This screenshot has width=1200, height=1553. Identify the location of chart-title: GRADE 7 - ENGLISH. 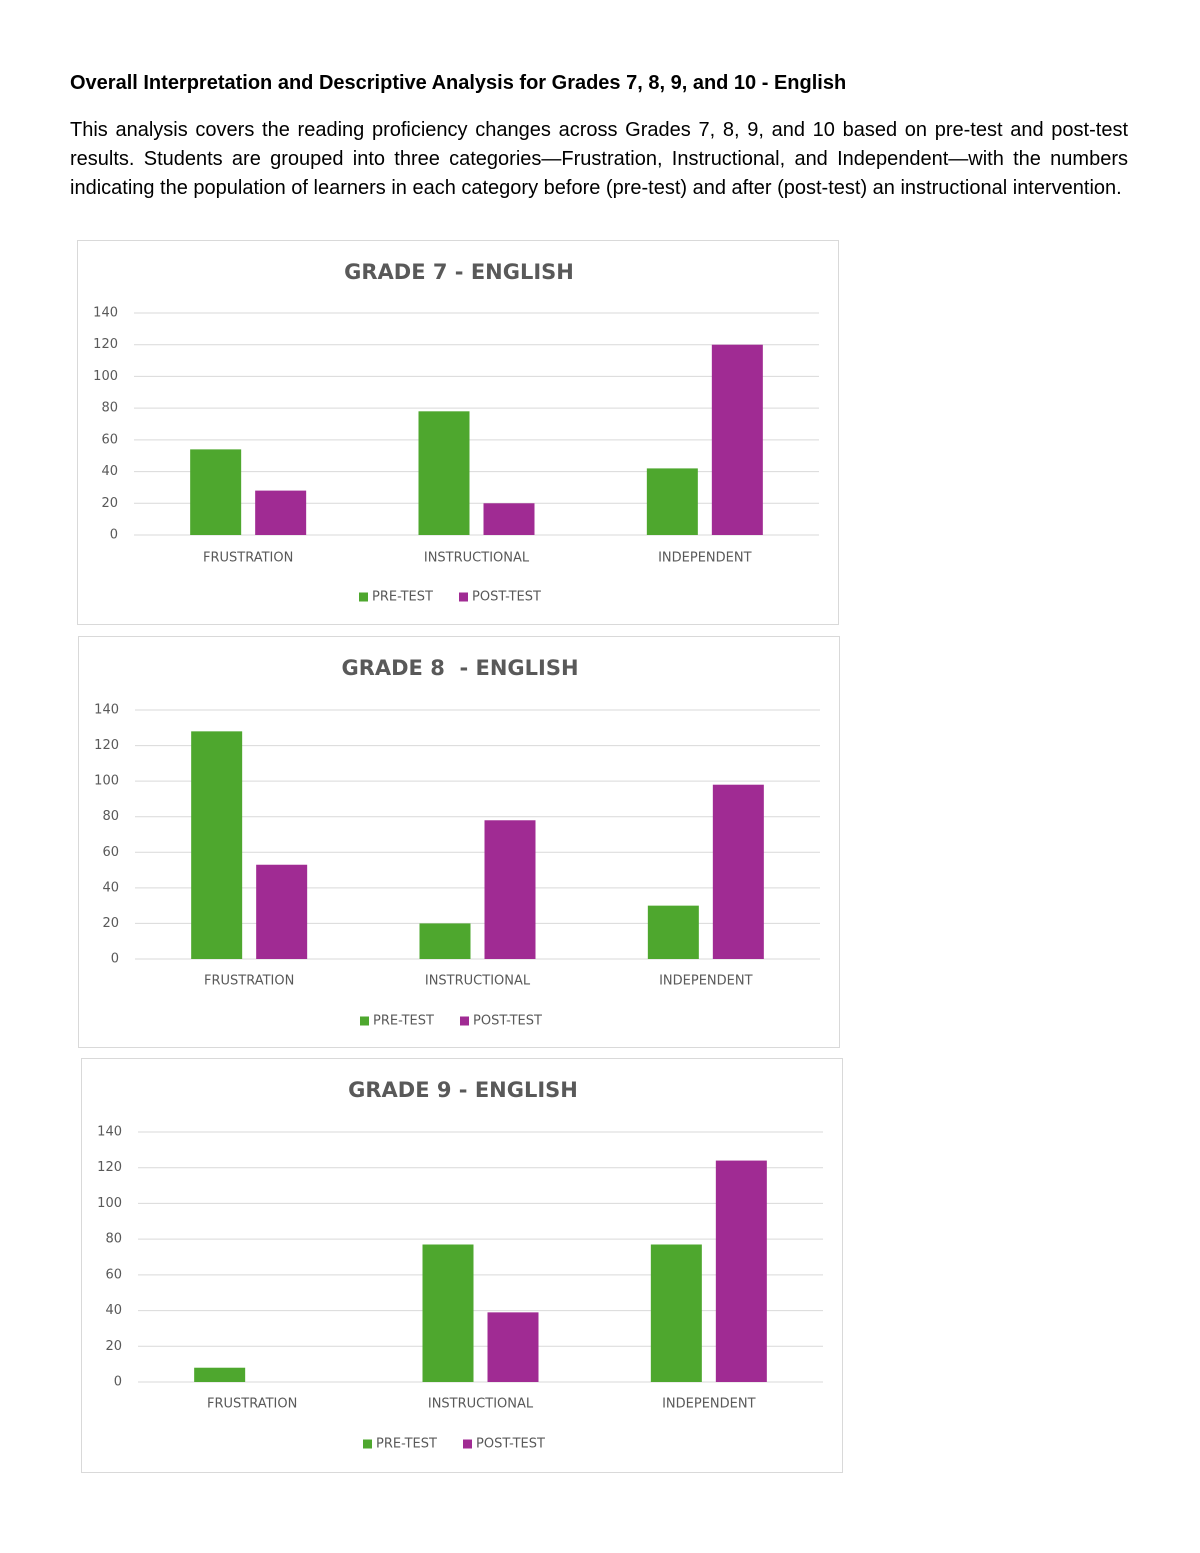
(459, 272).